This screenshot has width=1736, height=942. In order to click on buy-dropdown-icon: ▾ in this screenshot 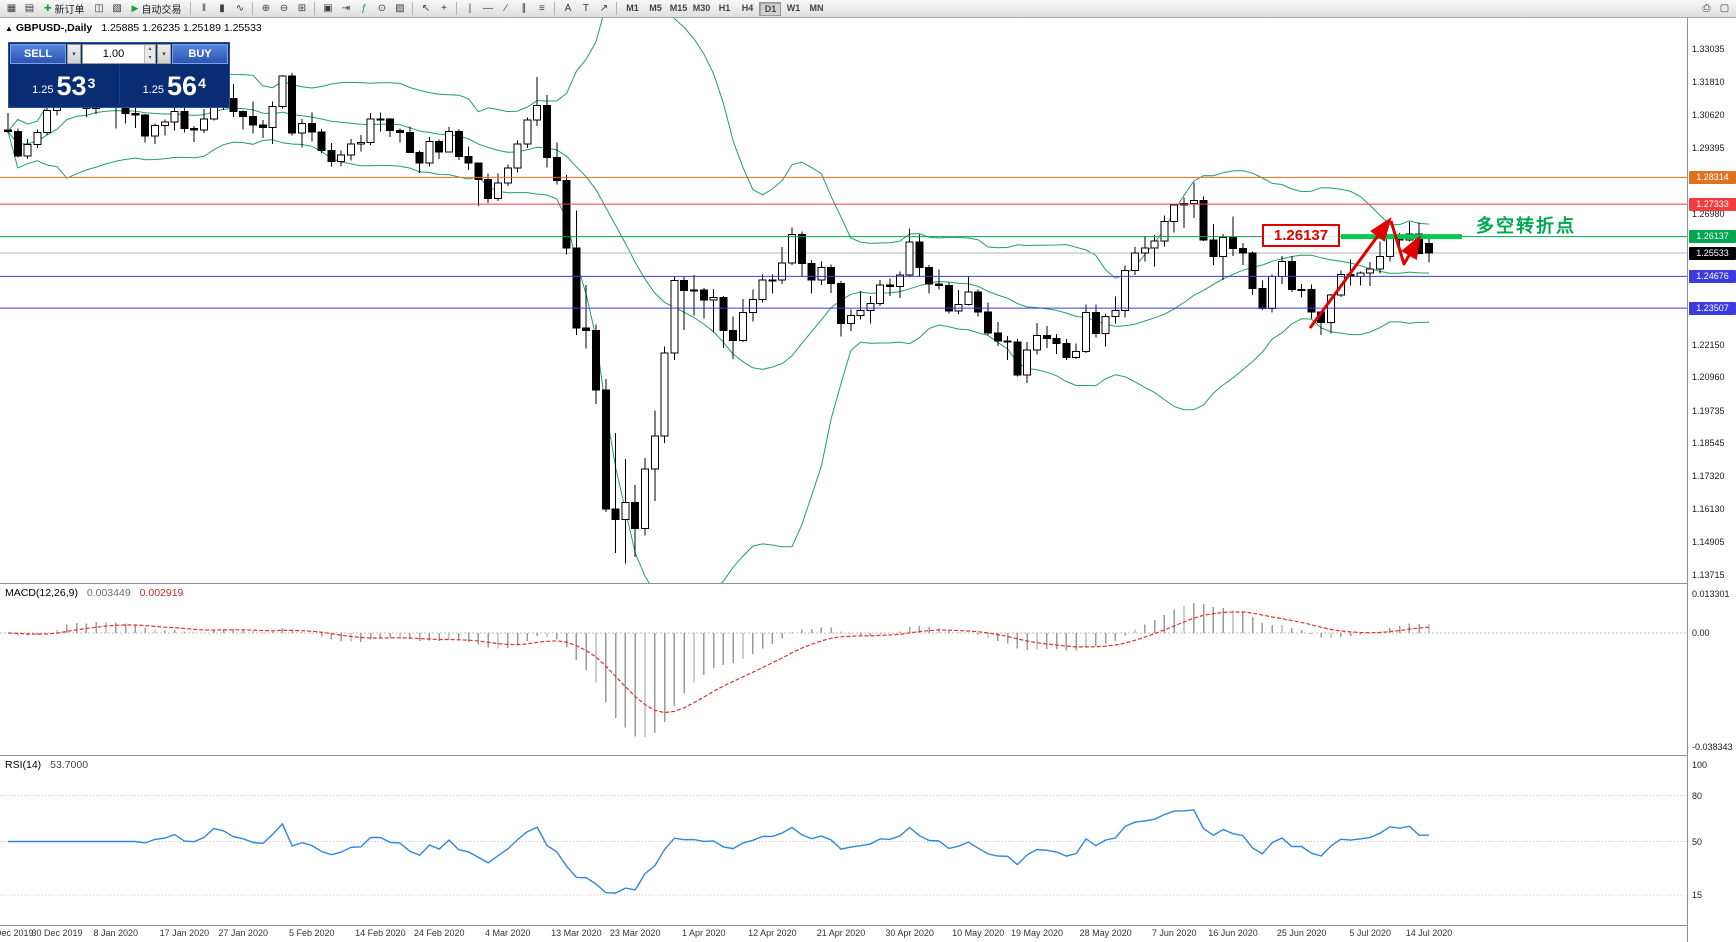, I will do `click(164, 54)`.